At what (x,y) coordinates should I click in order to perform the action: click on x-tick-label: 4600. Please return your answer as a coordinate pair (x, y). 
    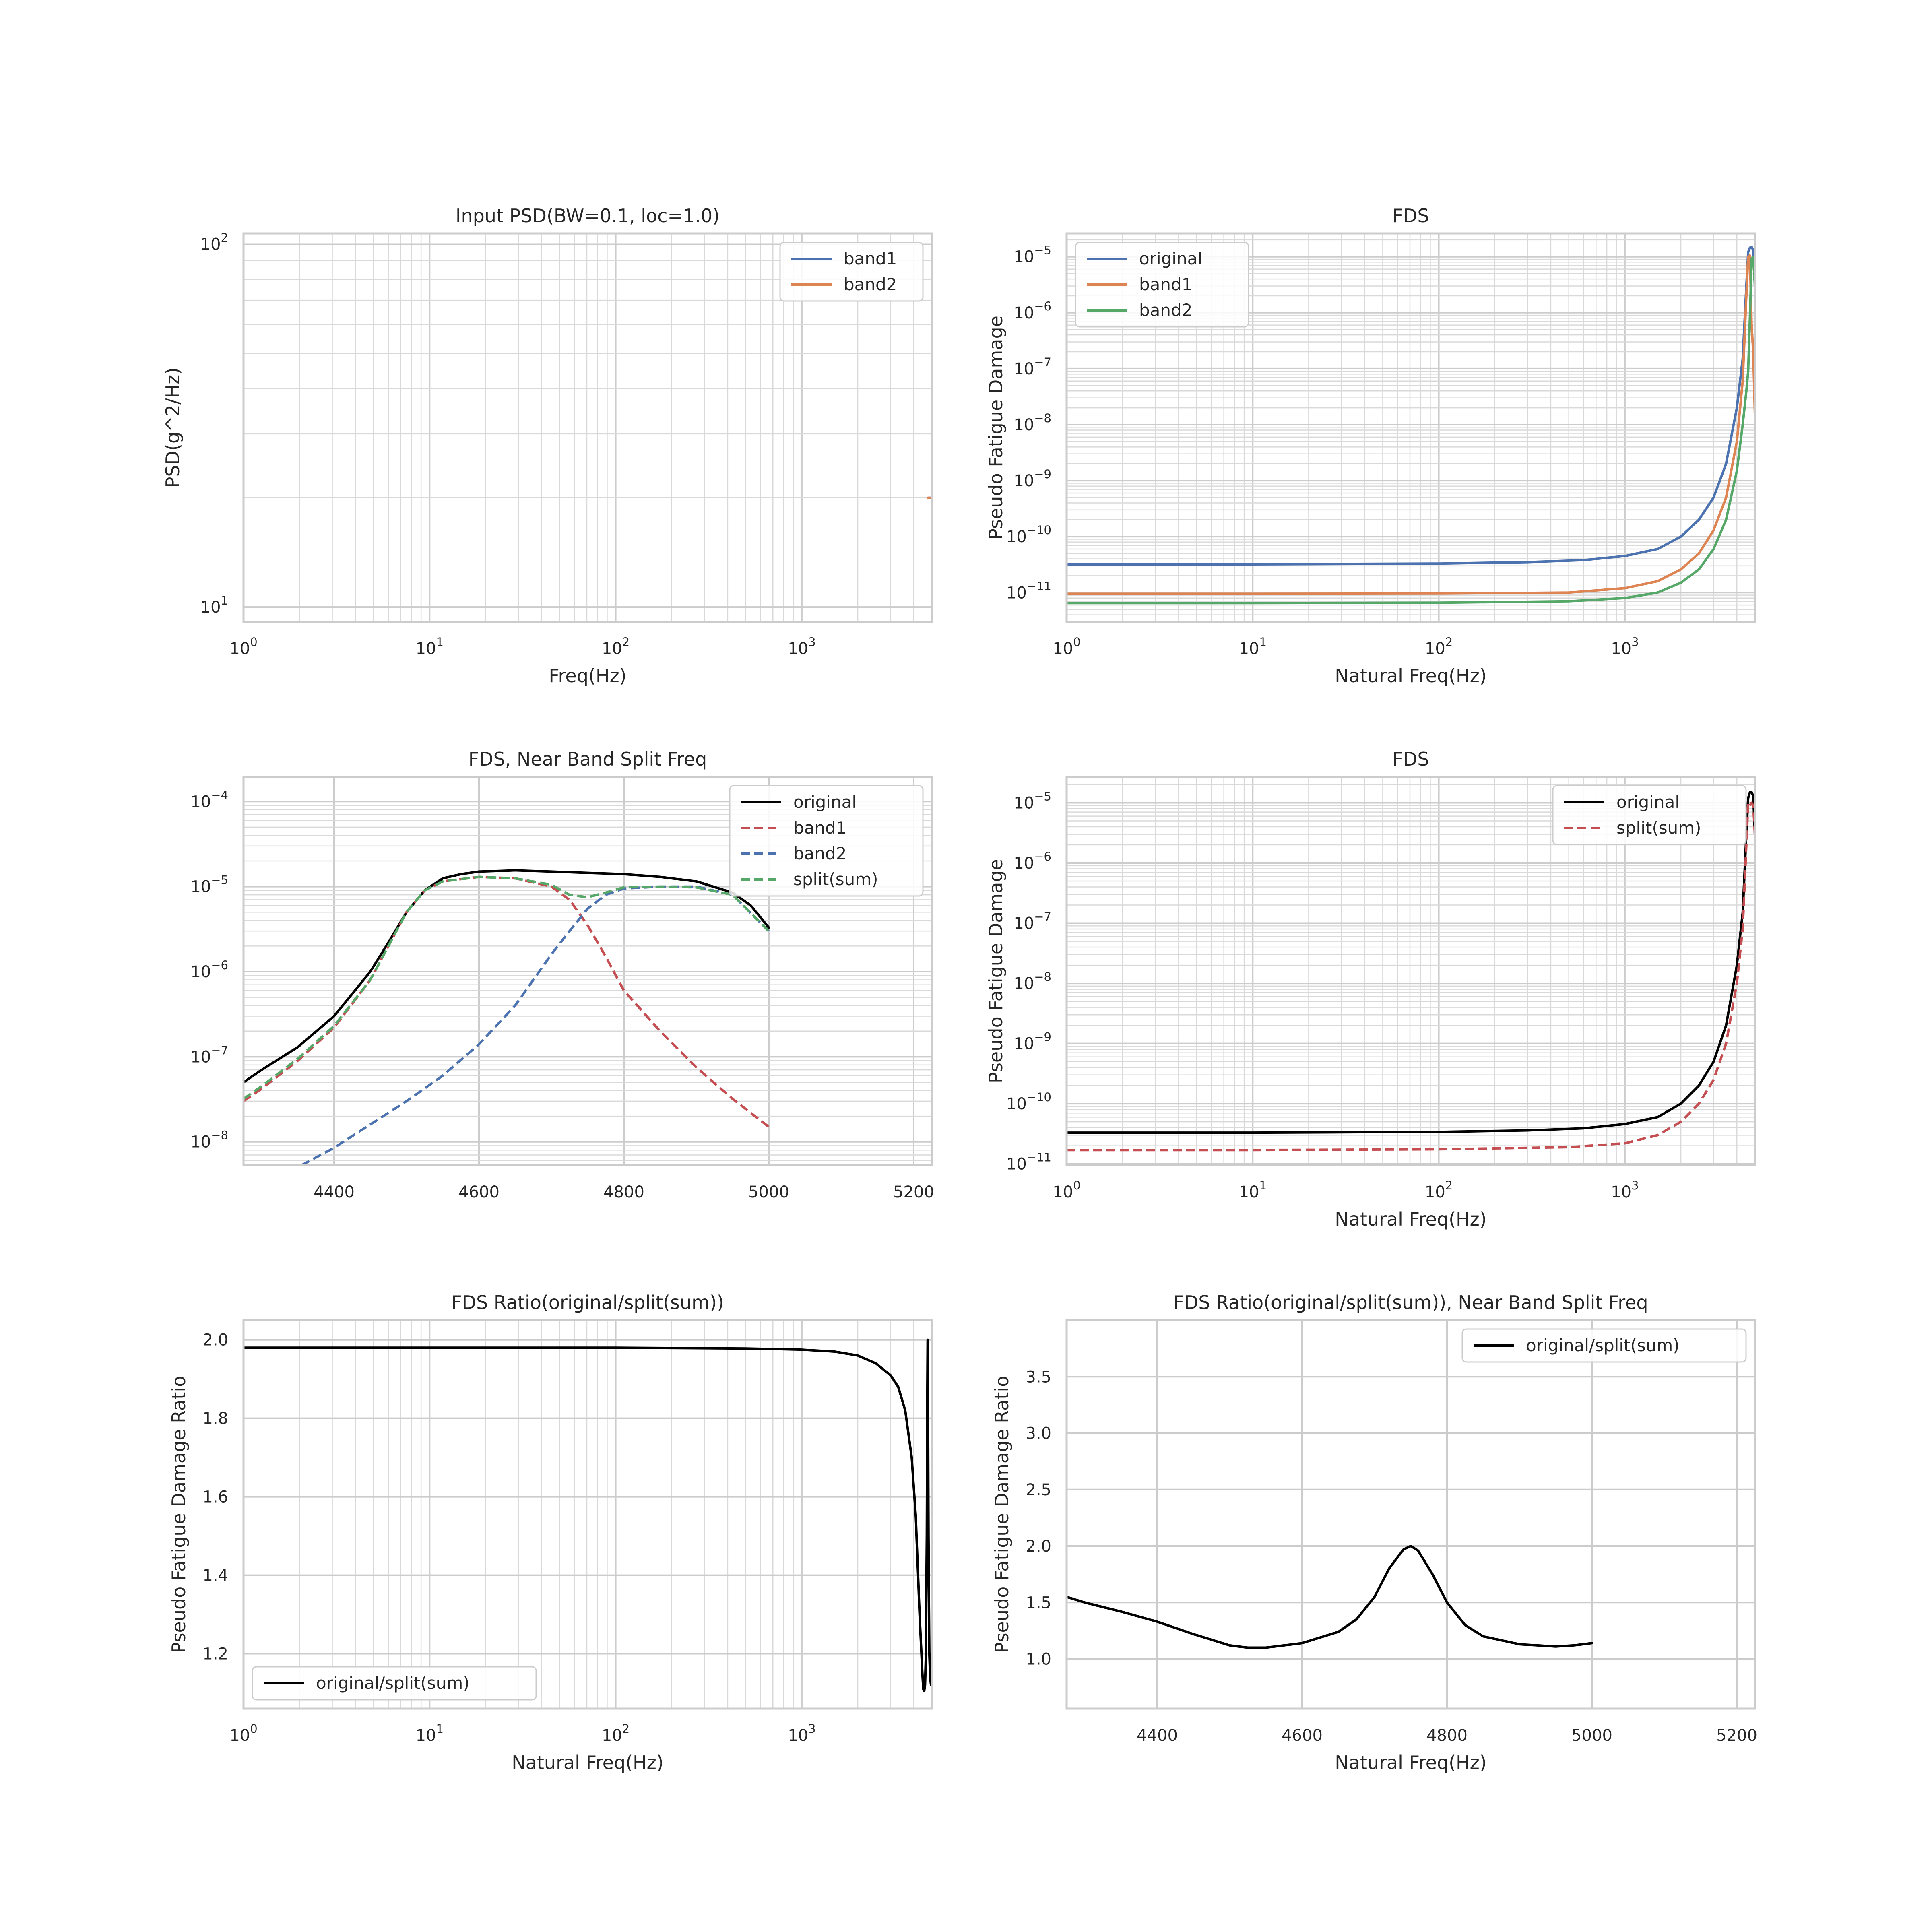
    Looking at the image, I should click on (1302, 1735).